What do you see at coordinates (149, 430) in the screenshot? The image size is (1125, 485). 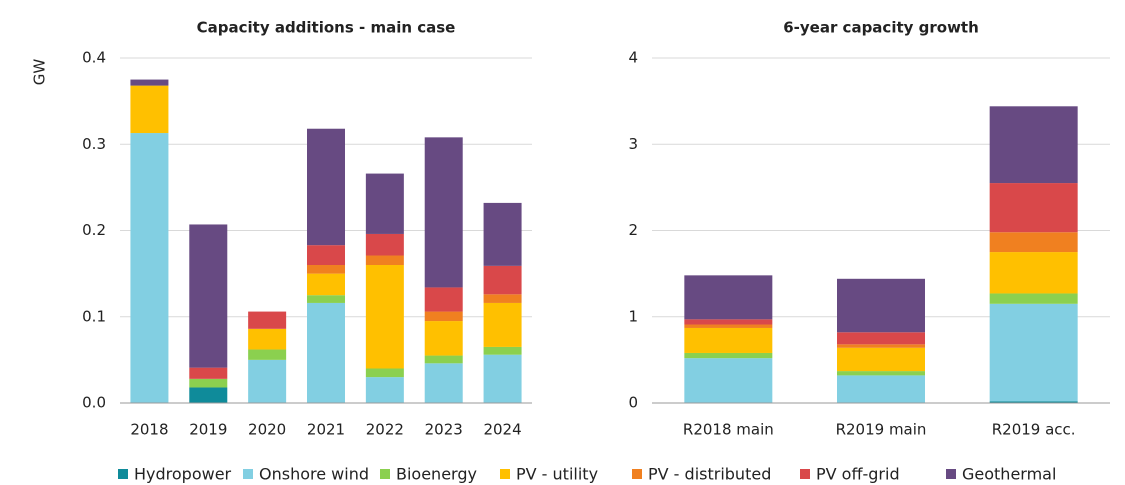 I see `x-tick-label: 2018` at bounding box center [149, 430].